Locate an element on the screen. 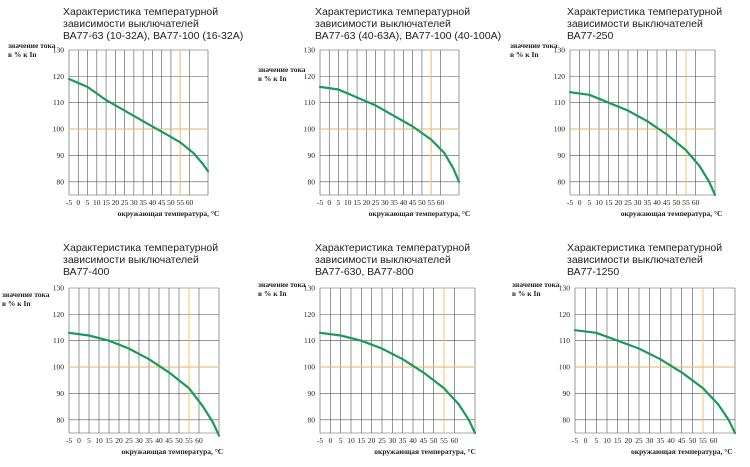 The width and height of the screenshot is (750, 467). chart-title-line: ВА77-1250 is located at coordinates (593, 272).